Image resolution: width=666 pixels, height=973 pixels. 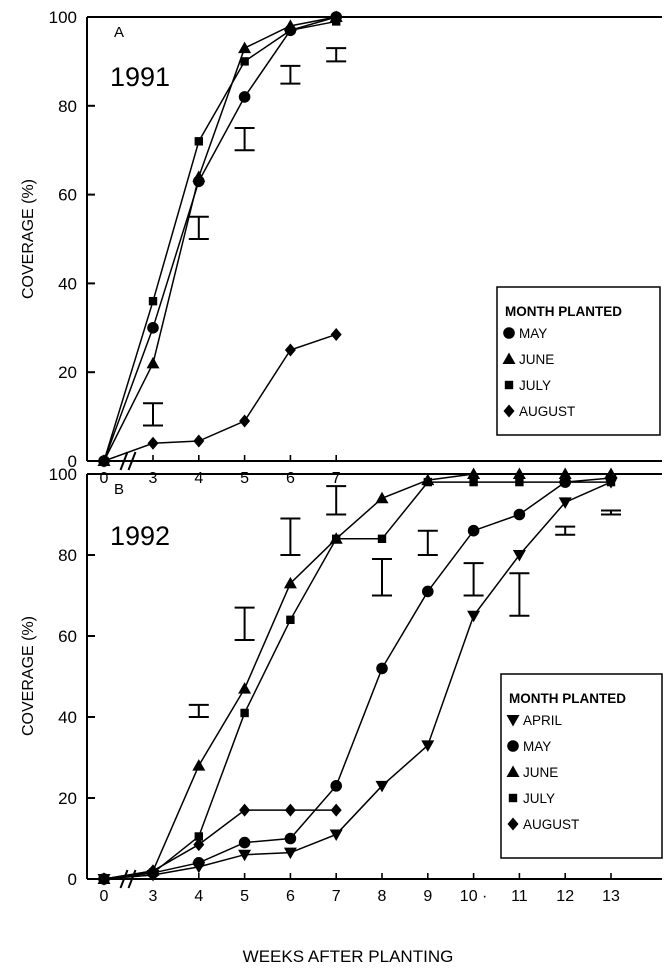 I want to click on y-tick-label: 60, so click(x=67, y=195).